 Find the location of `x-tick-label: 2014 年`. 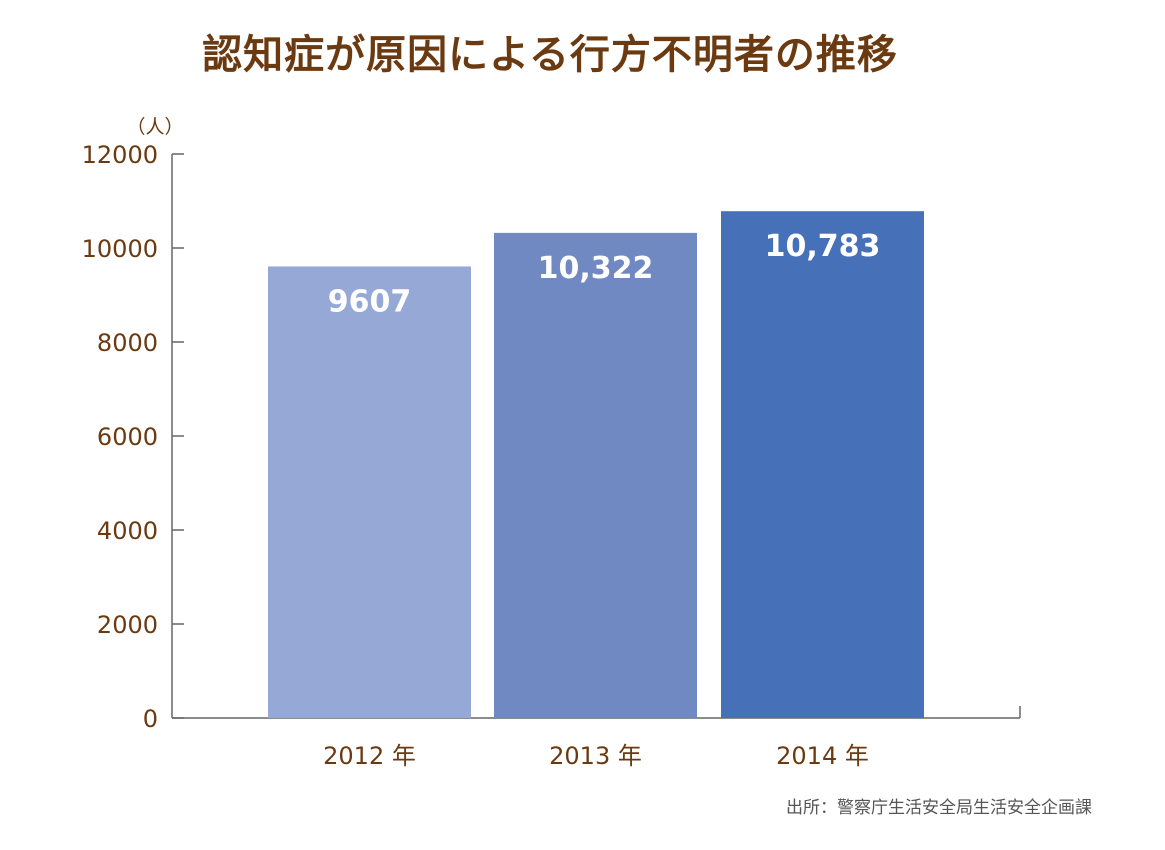

x-tick-label: 2014 年 is located at coordinates (822, 756).